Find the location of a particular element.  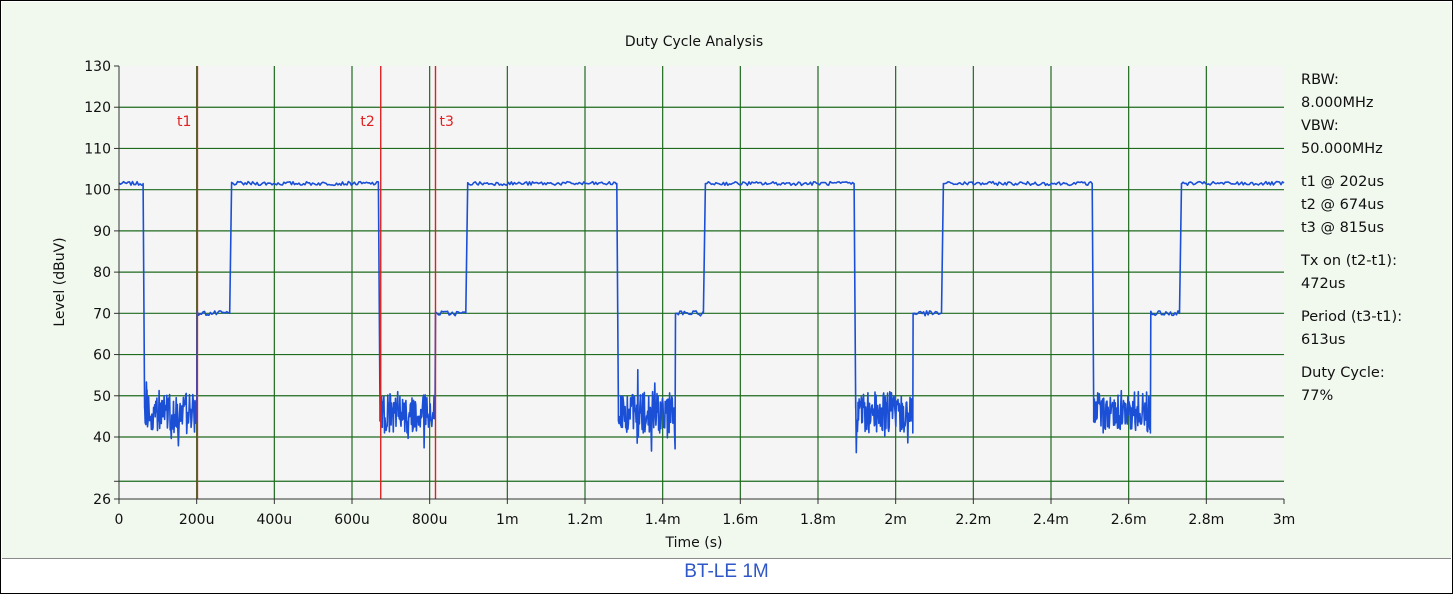

x-tick-label: 0 is located at coordinates (119, 520).